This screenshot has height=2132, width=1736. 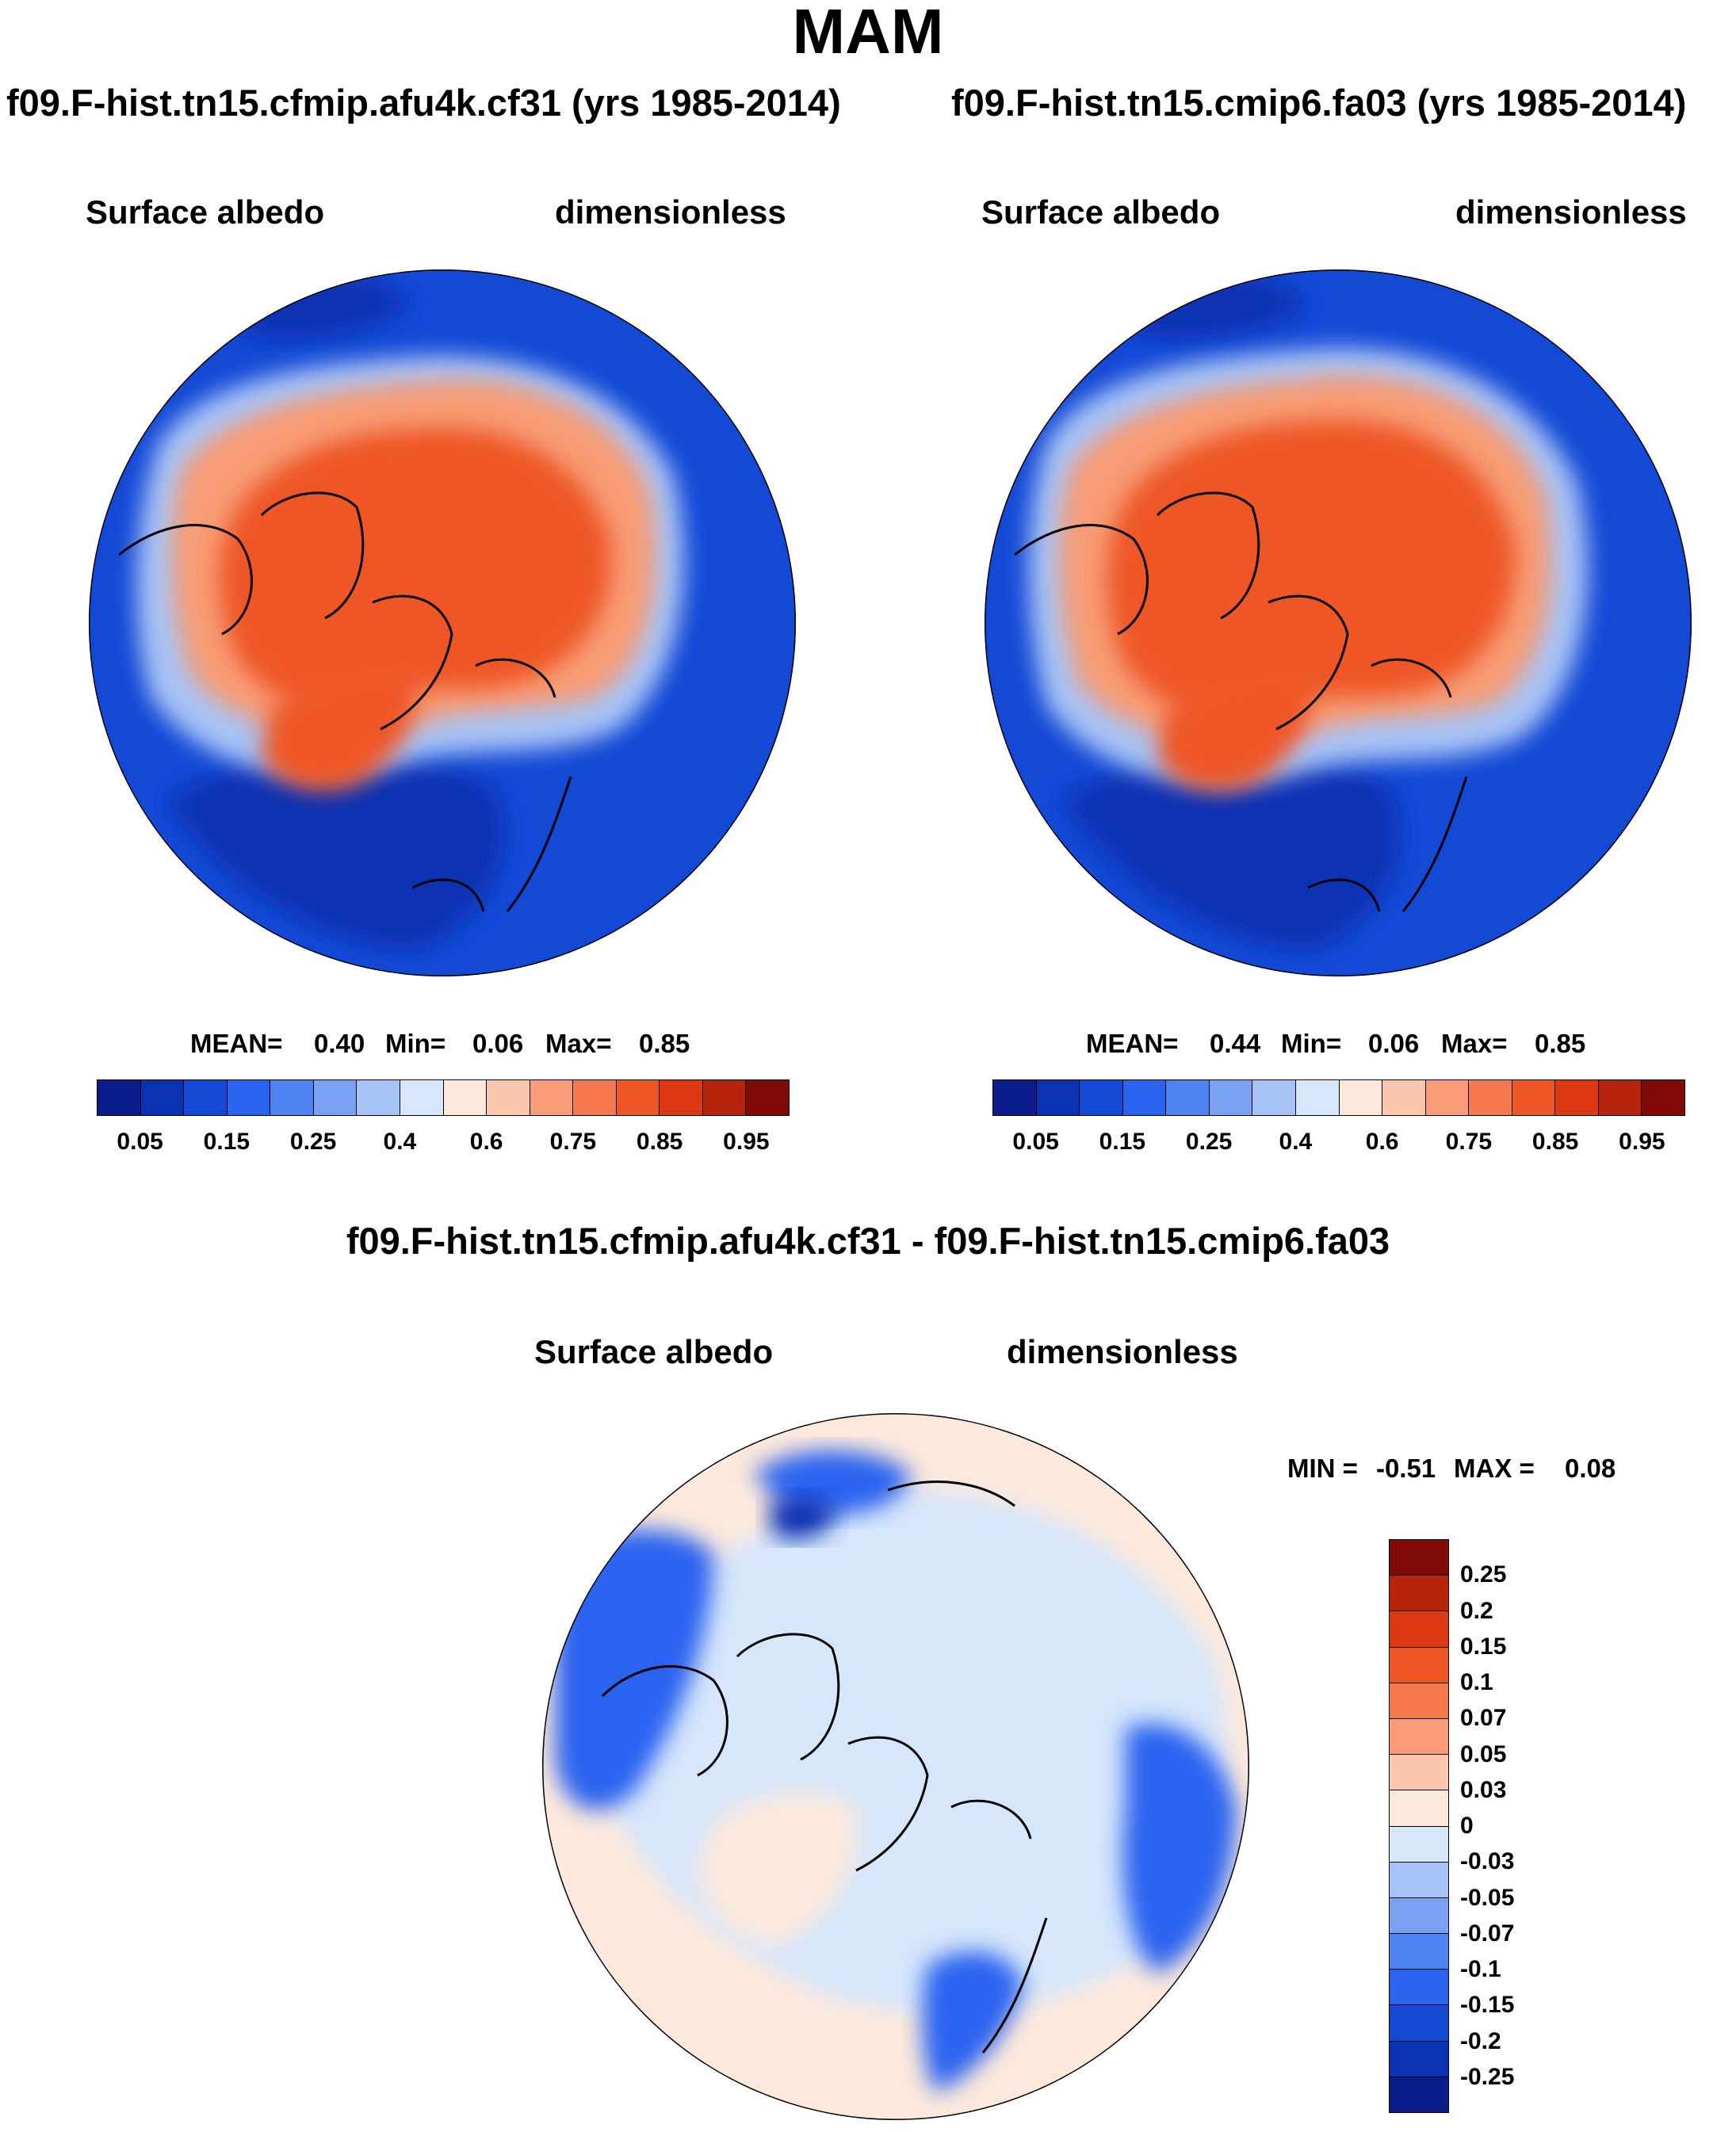 What do you see at coordinates (335, 852) in the screenshot?
I see `left-deep-ocean` at bounding box center [335, 852].